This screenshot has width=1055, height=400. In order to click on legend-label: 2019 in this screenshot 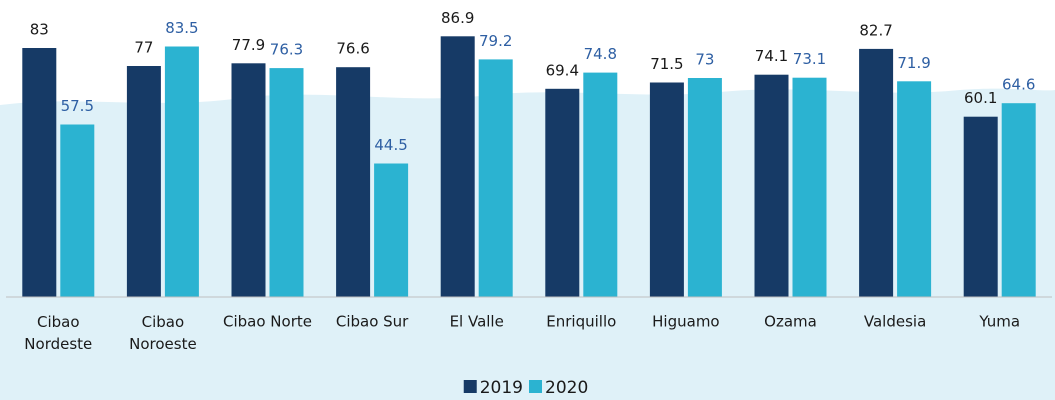, I will do `click(501, 388)`.